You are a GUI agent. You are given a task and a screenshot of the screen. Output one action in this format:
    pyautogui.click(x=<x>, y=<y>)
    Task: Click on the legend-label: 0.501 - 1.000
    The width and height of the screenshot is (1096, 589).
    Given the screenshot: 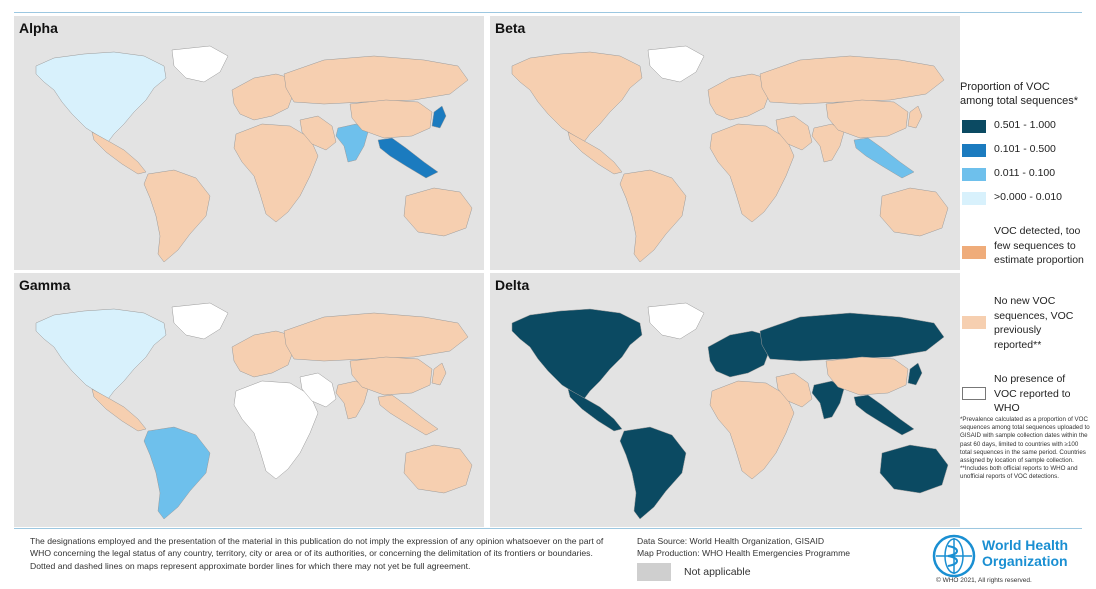 What is the action you would take?
    pyautogui.click(x=1025, y=125)
    